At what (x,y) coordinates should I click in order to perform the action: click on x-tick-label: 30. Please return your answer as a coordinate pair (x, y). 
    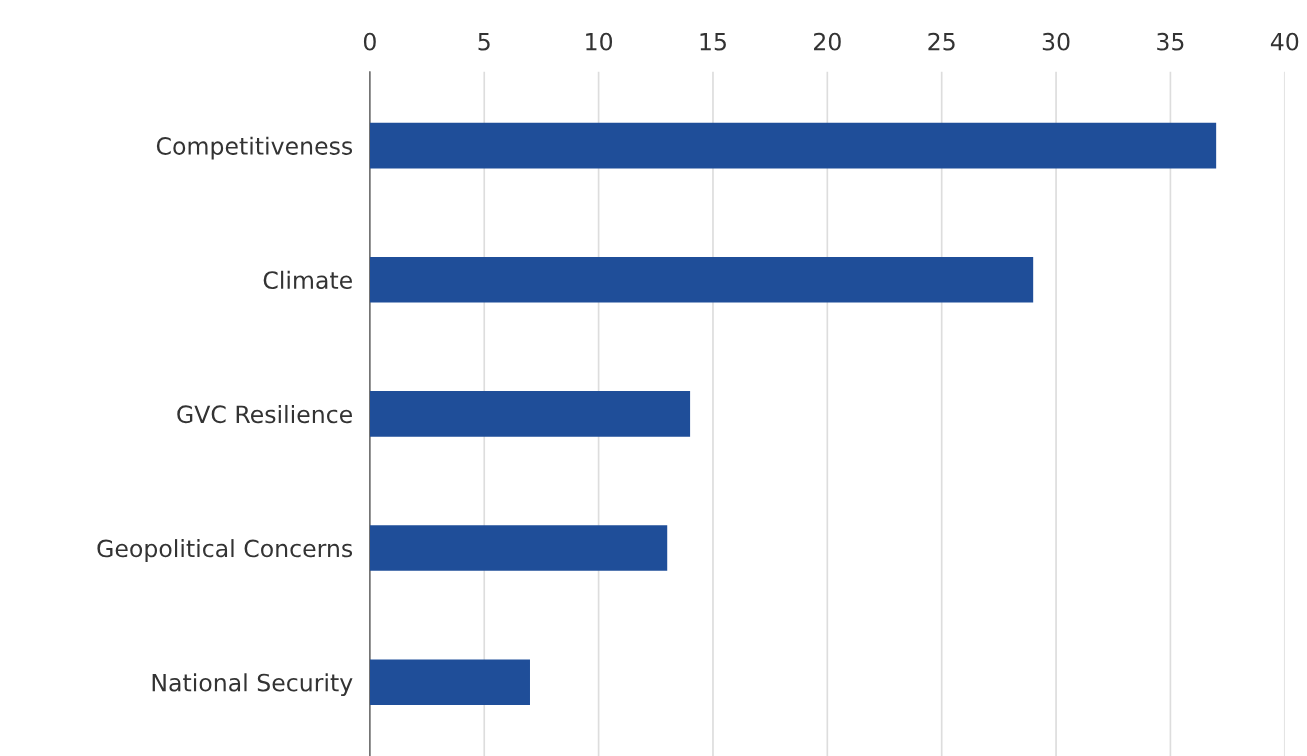
    Looking at the image, I should click on (1056, 41).